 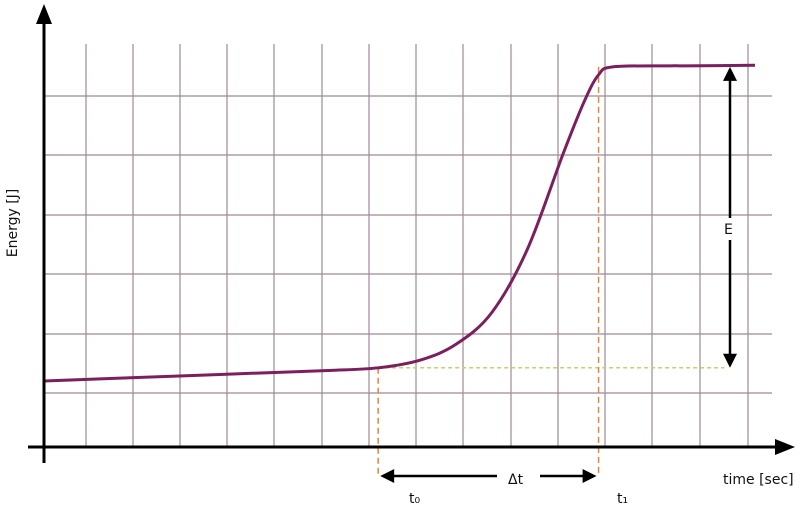 I want to click on delta-t-label: Δt, so click(x=516, y=480).